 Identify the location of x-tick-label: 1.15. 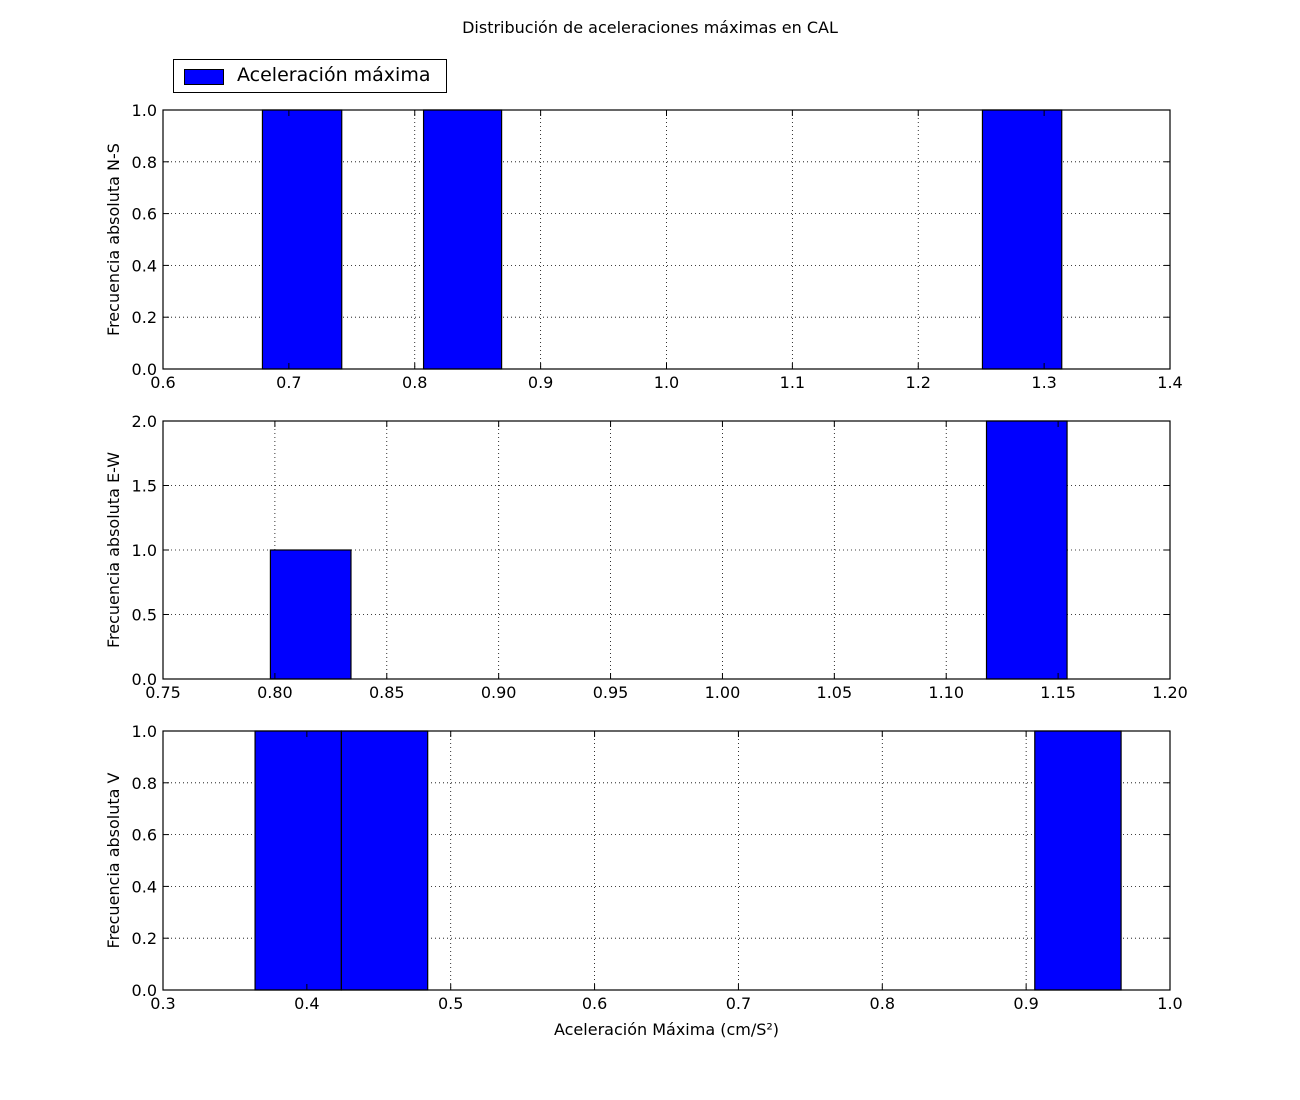
(1058, 692).